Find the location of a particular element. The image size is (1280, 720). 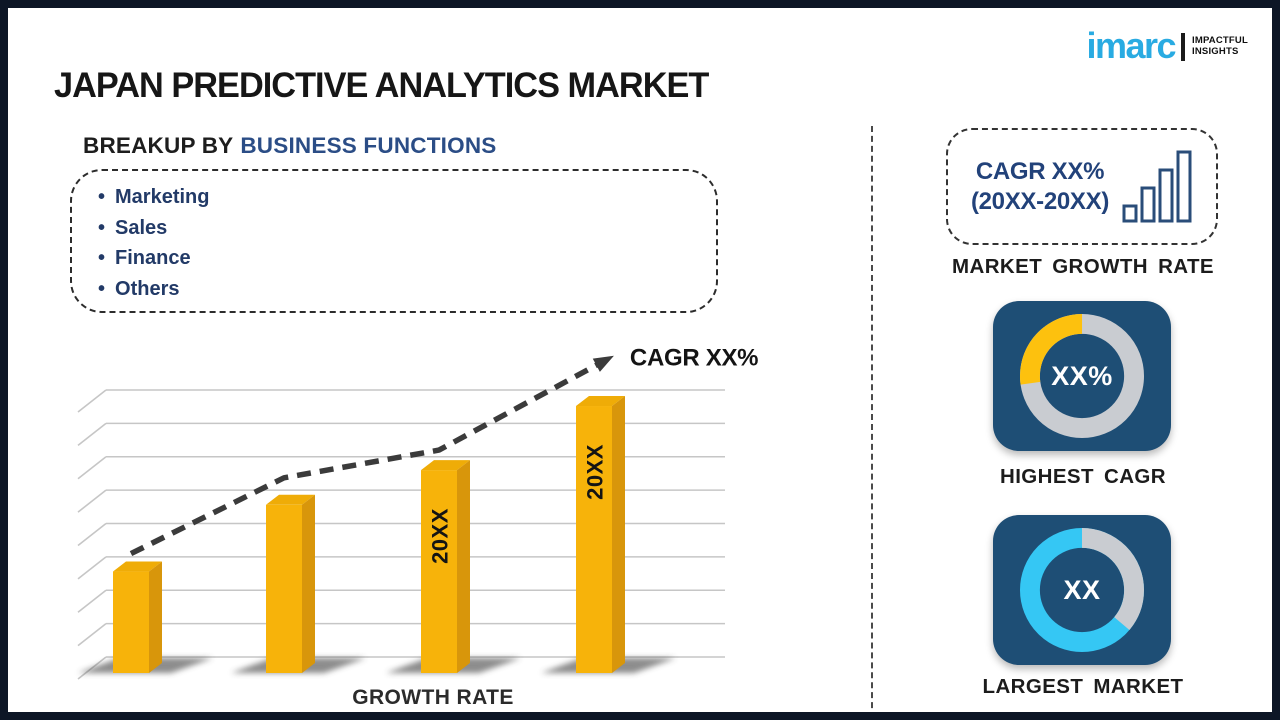

highest-cagr-donut is located at coordinates (1082, 376).